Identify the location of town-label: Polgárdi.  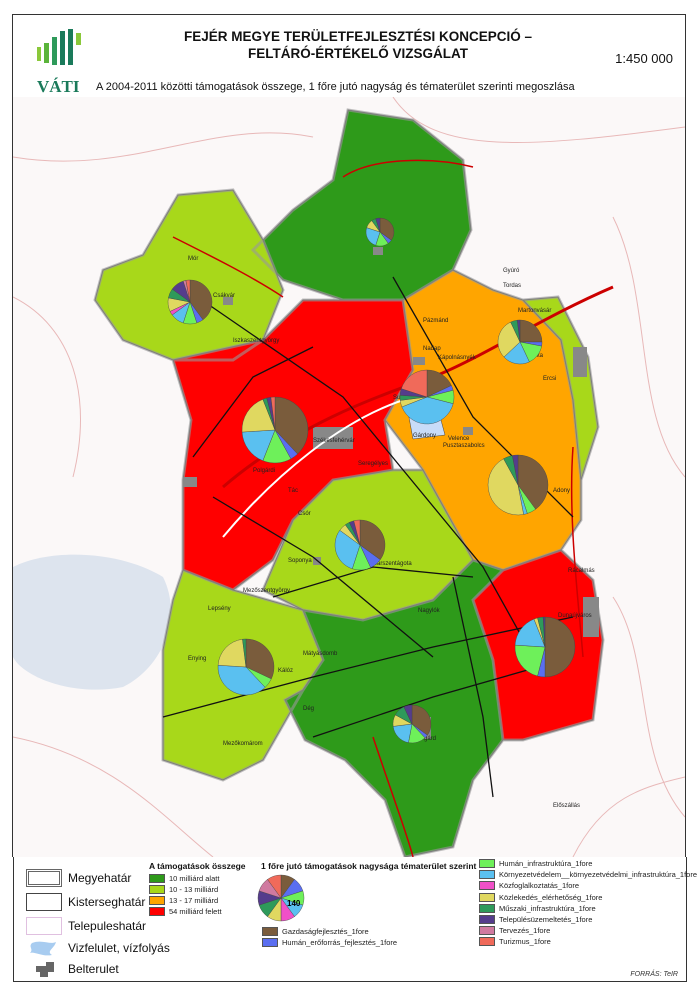
(264, 471).